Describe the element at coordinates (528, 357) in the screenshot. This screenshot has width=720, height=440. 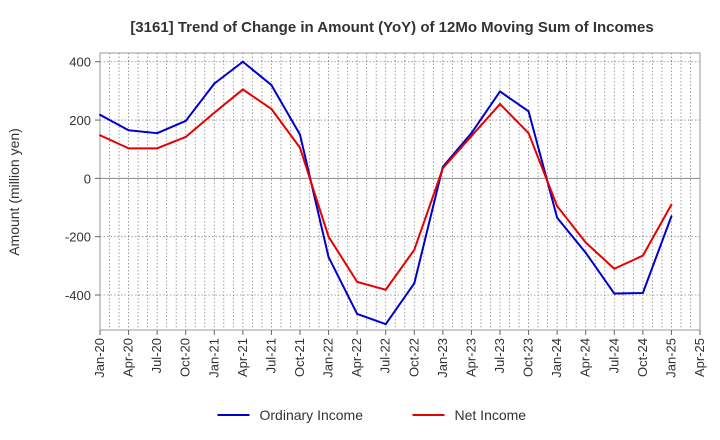
I see `x-tick-label: Oct-23` at that location.